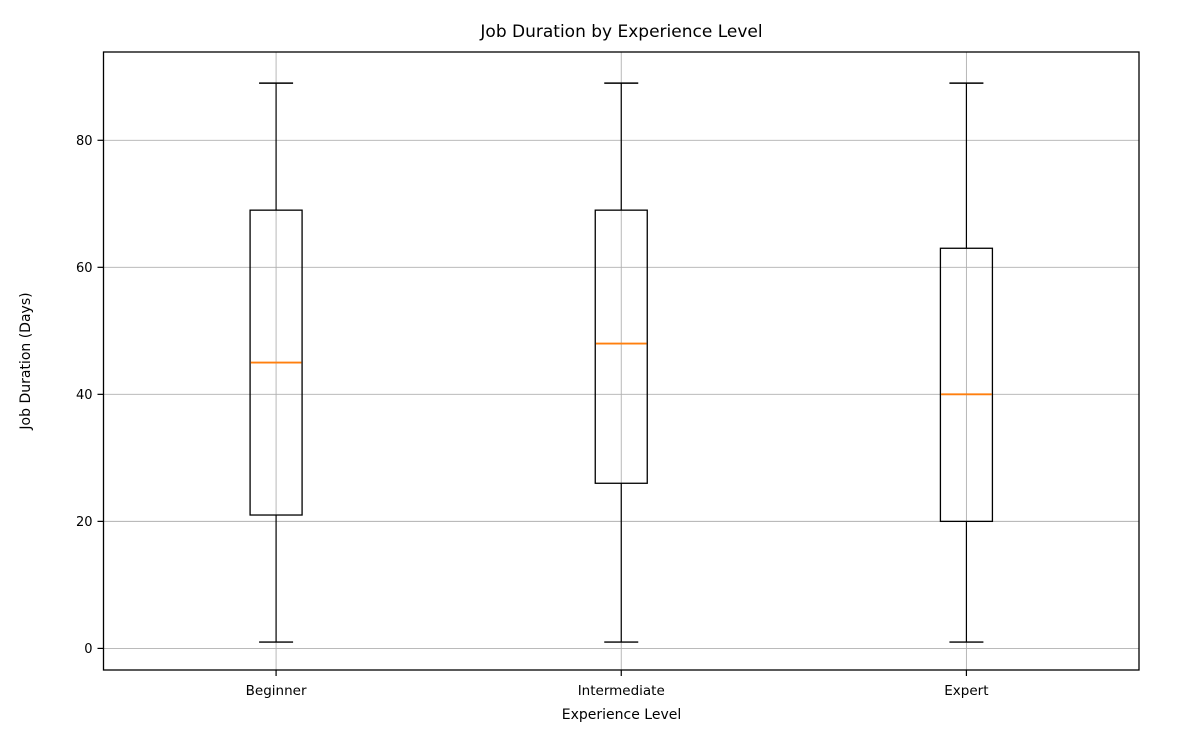 Image resolution: width=1183 pixels, height=754 pixels. What do you see at coordinates (84, 268) in the screenshot?
I see `ytick-label-60: 60` at bounding box center [84, 268].